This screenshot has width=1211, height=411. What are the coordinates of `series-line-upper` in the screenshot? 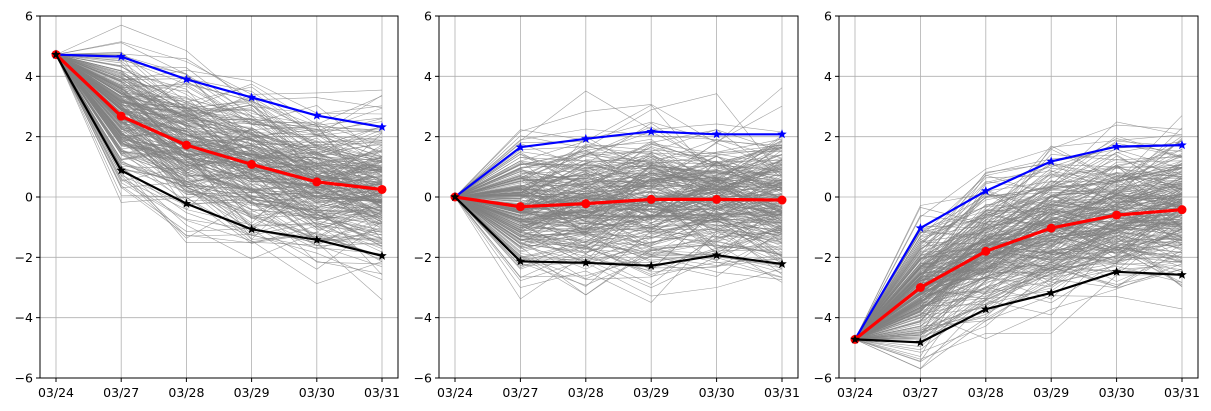 It's located at (618, 164).